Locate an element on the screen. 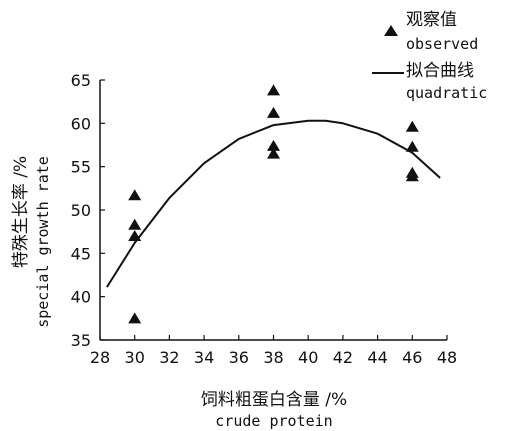  y-tick-label: 45 is located at coordinates (81, 253).